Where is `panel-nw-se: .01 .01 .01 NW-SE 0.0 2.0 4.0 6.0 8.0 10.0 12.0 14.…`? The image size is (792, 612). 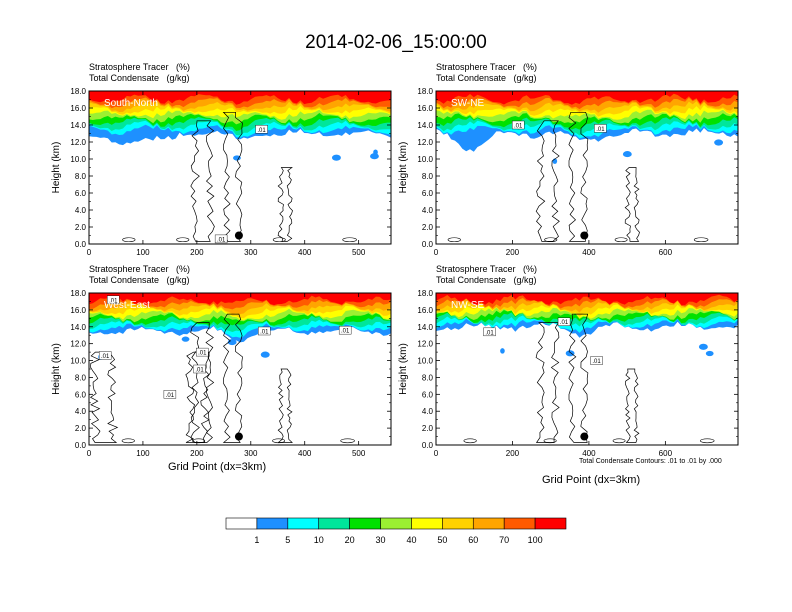
panel-nw-se: .01 .01 .01 NW-SE 0.0 2.0 4.0 6.0 8.0 10.0 12.0 14.… is located at coordinates (568, 373).